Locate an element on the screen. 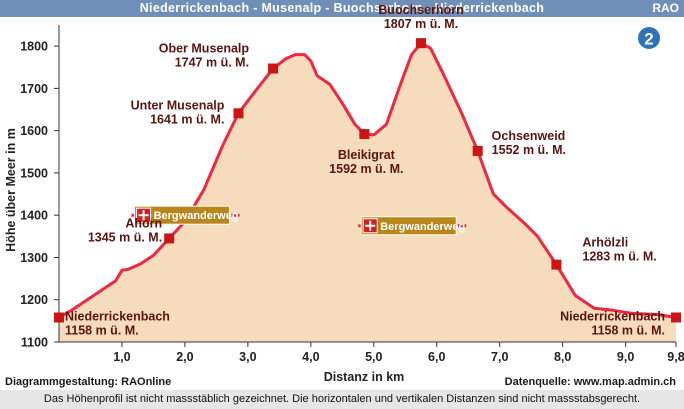  waypoint-name: Ochsenweid is located at coordinates (529, 136).